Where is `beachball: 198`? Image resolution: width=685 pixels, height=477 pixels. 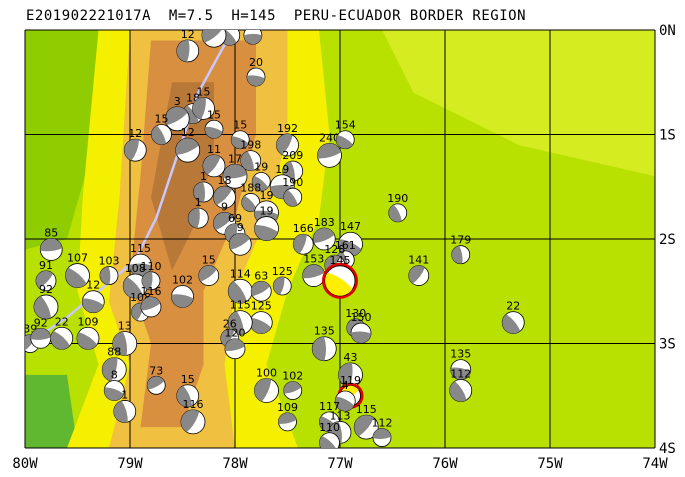
beachball: 198 is located at coordinates (250, 155).